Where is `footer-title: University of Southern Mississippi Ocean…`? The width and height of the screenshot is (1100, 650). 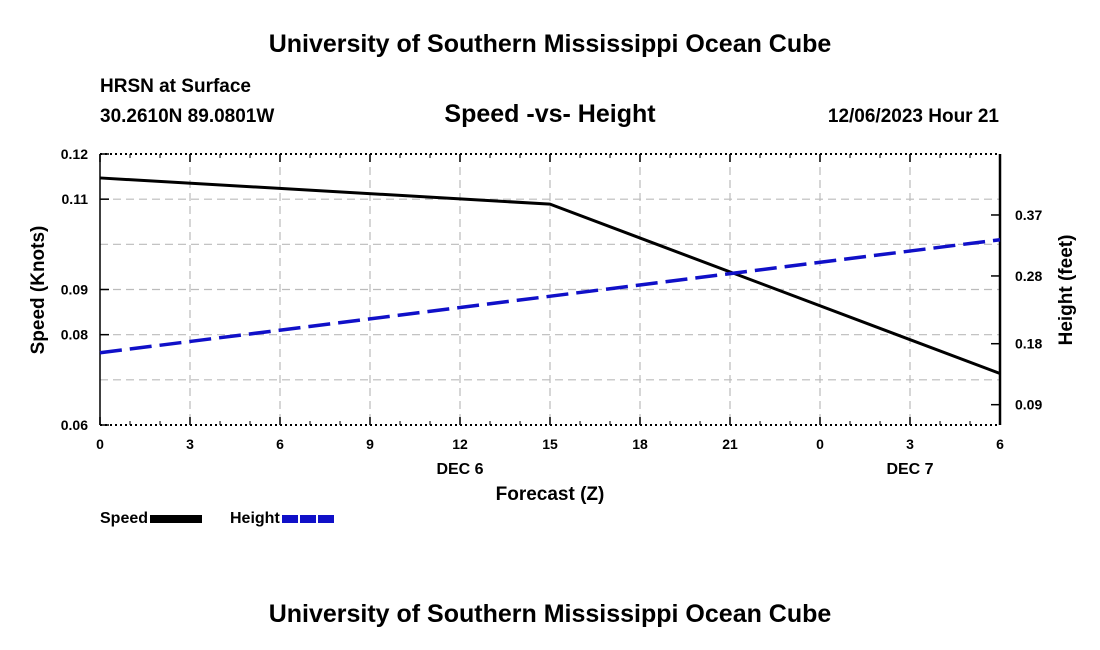 footer-title: University of Southern Mississippi Ocean… is located at coordinates (550, 614).